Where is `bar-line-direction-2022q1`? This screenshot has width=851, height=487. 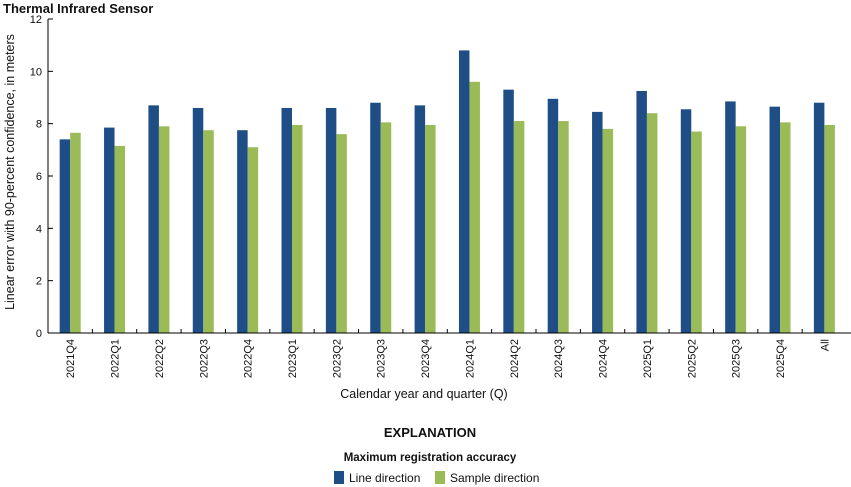
bar-line-direction-2022q1 is located at coordinates (109, 230).